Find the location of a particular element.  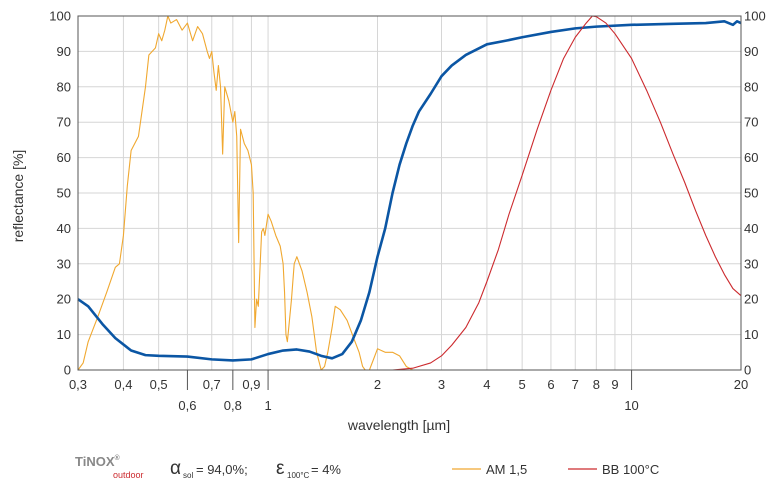

epsilon-subscript: 100°C is located at coordinates (298, 475).